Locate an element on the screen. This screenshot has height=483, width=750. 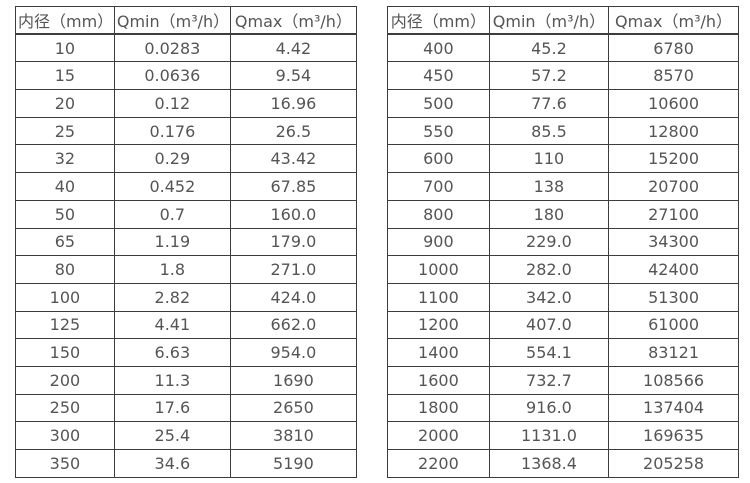
table-cell: 42400 is located at coordinates (673, 269).